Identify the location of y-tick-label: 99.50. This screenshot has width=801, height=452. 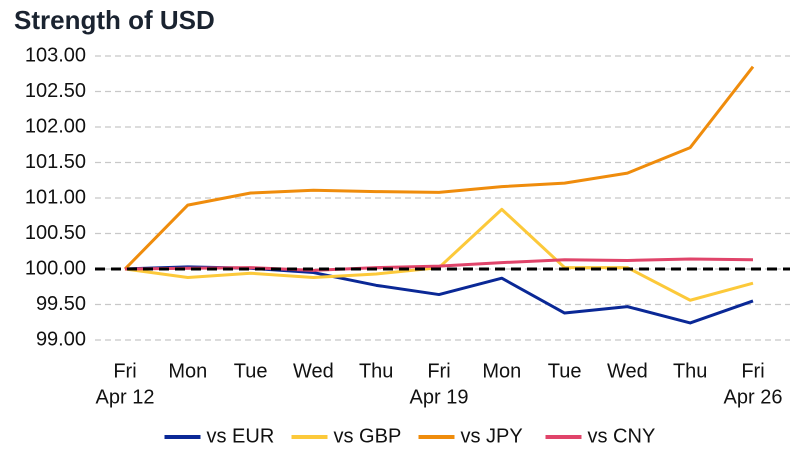
(61, 304).